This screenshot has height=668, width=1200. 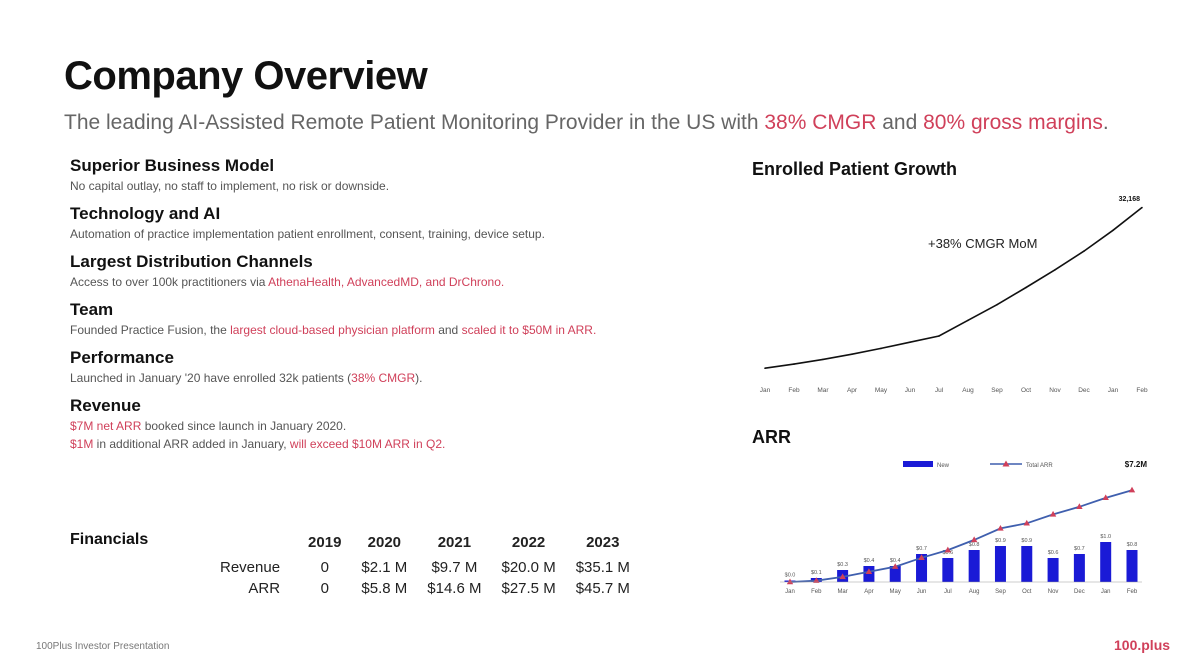 I want to click on description-text: Founded Practice Fusion, the, so click(x=150, y=330).